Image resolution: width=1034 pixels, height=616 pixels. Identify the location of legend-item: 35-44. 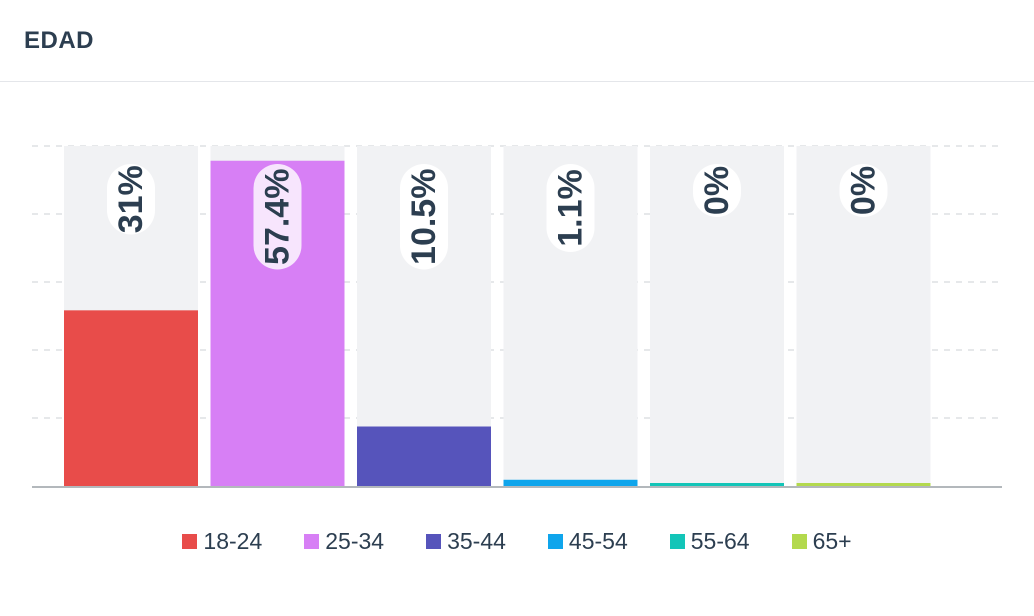
(466, 541).